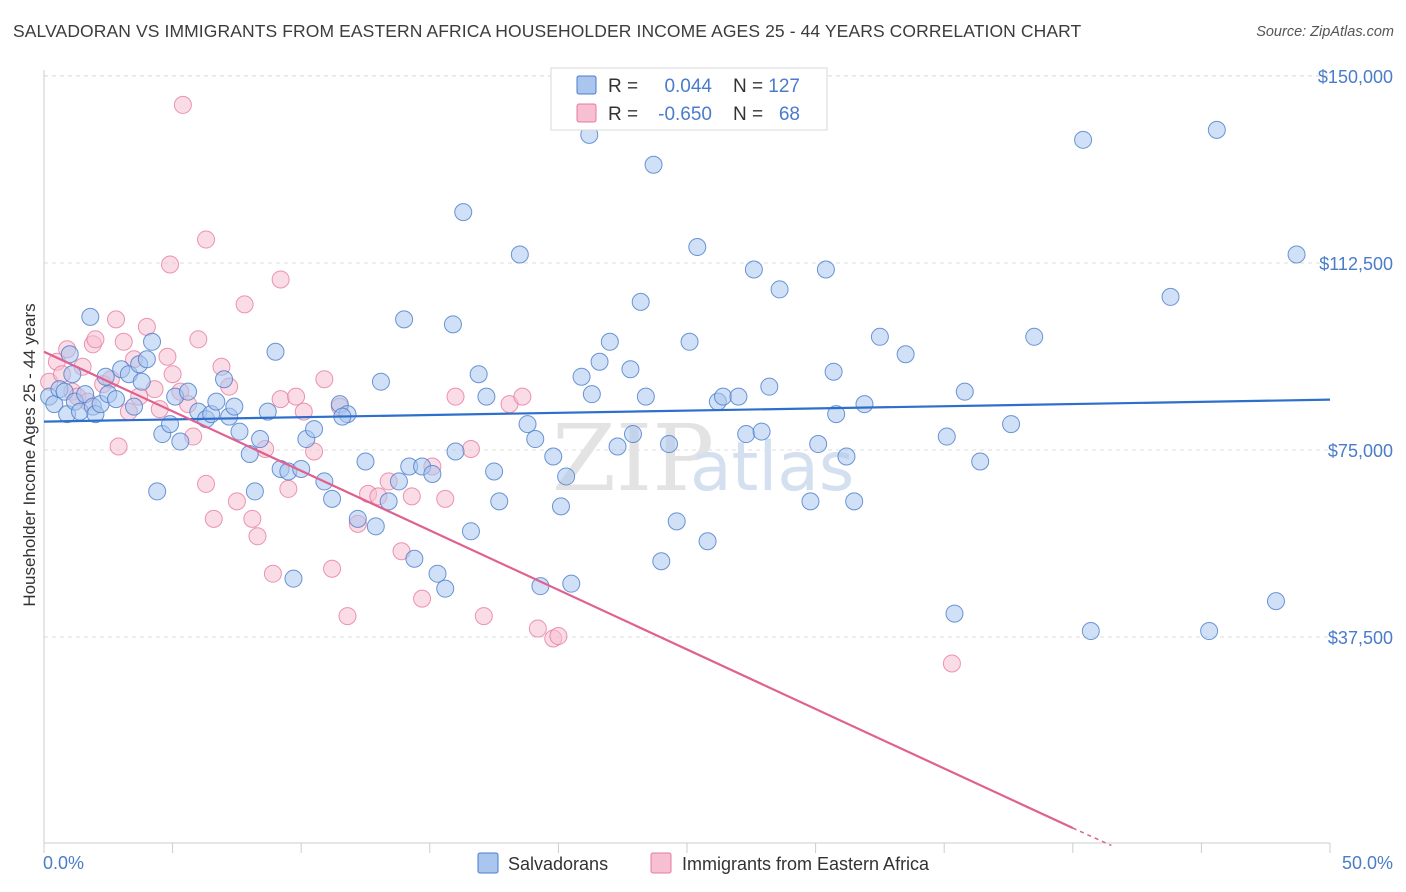 This screenshot has height=892, width=1406. Describe the element at coordinates (1360, 638) in the screenshot. I see `y-tick-label-0: $37,500` at that location.